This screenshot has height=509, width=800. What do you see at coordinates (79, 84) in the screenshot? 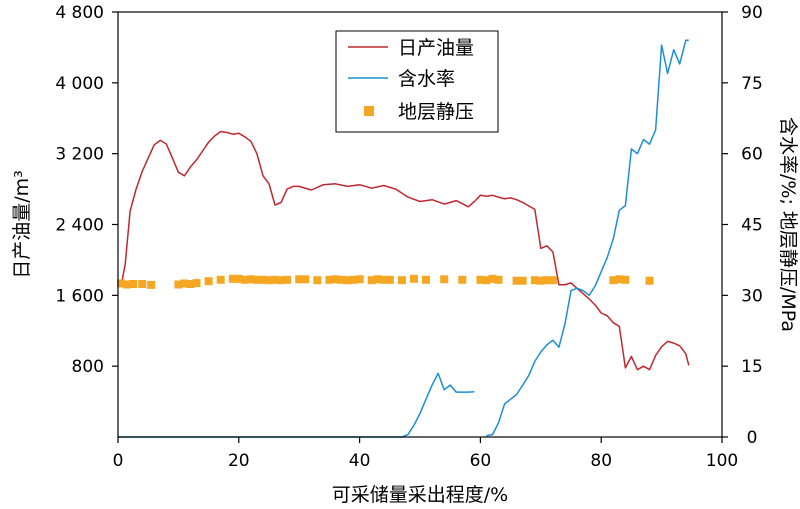
I see `y-left-tick-label: 4 000` at bounding box center [79, 84].